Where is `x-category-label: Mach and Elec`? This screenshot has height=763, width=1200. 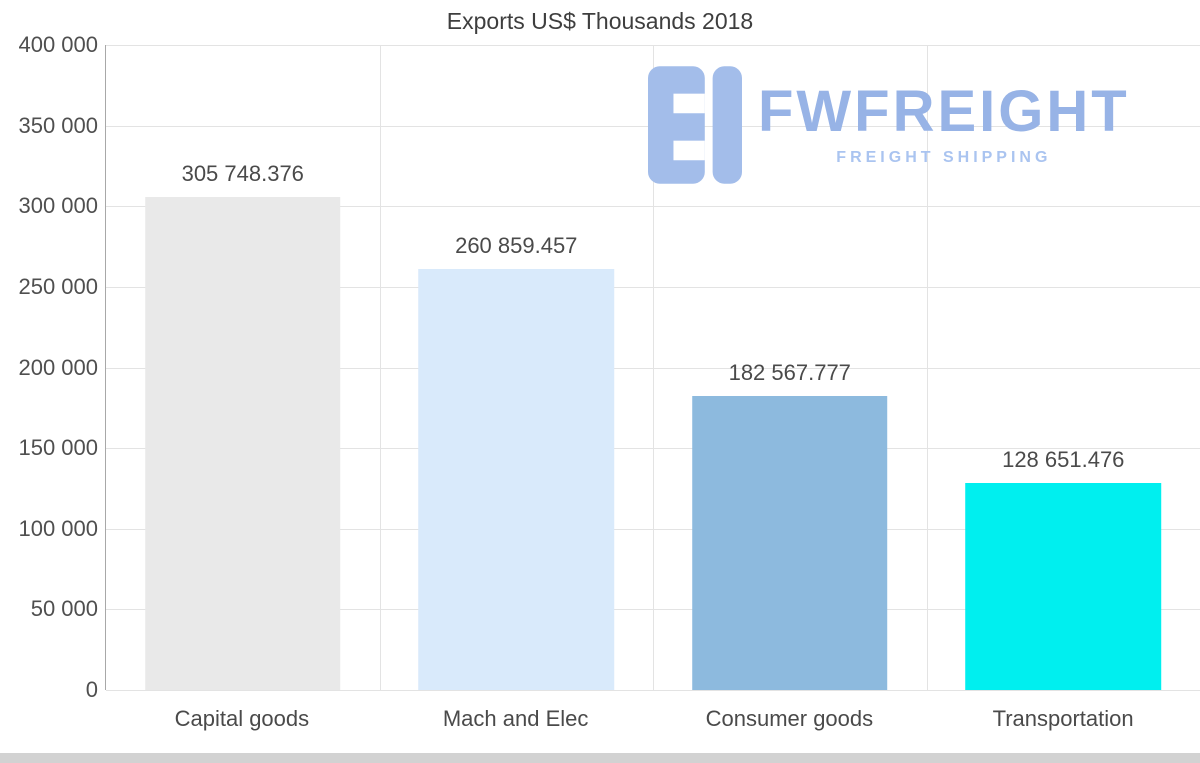 x-category-label: Mach and Elec is located at coordinates (515, 718).